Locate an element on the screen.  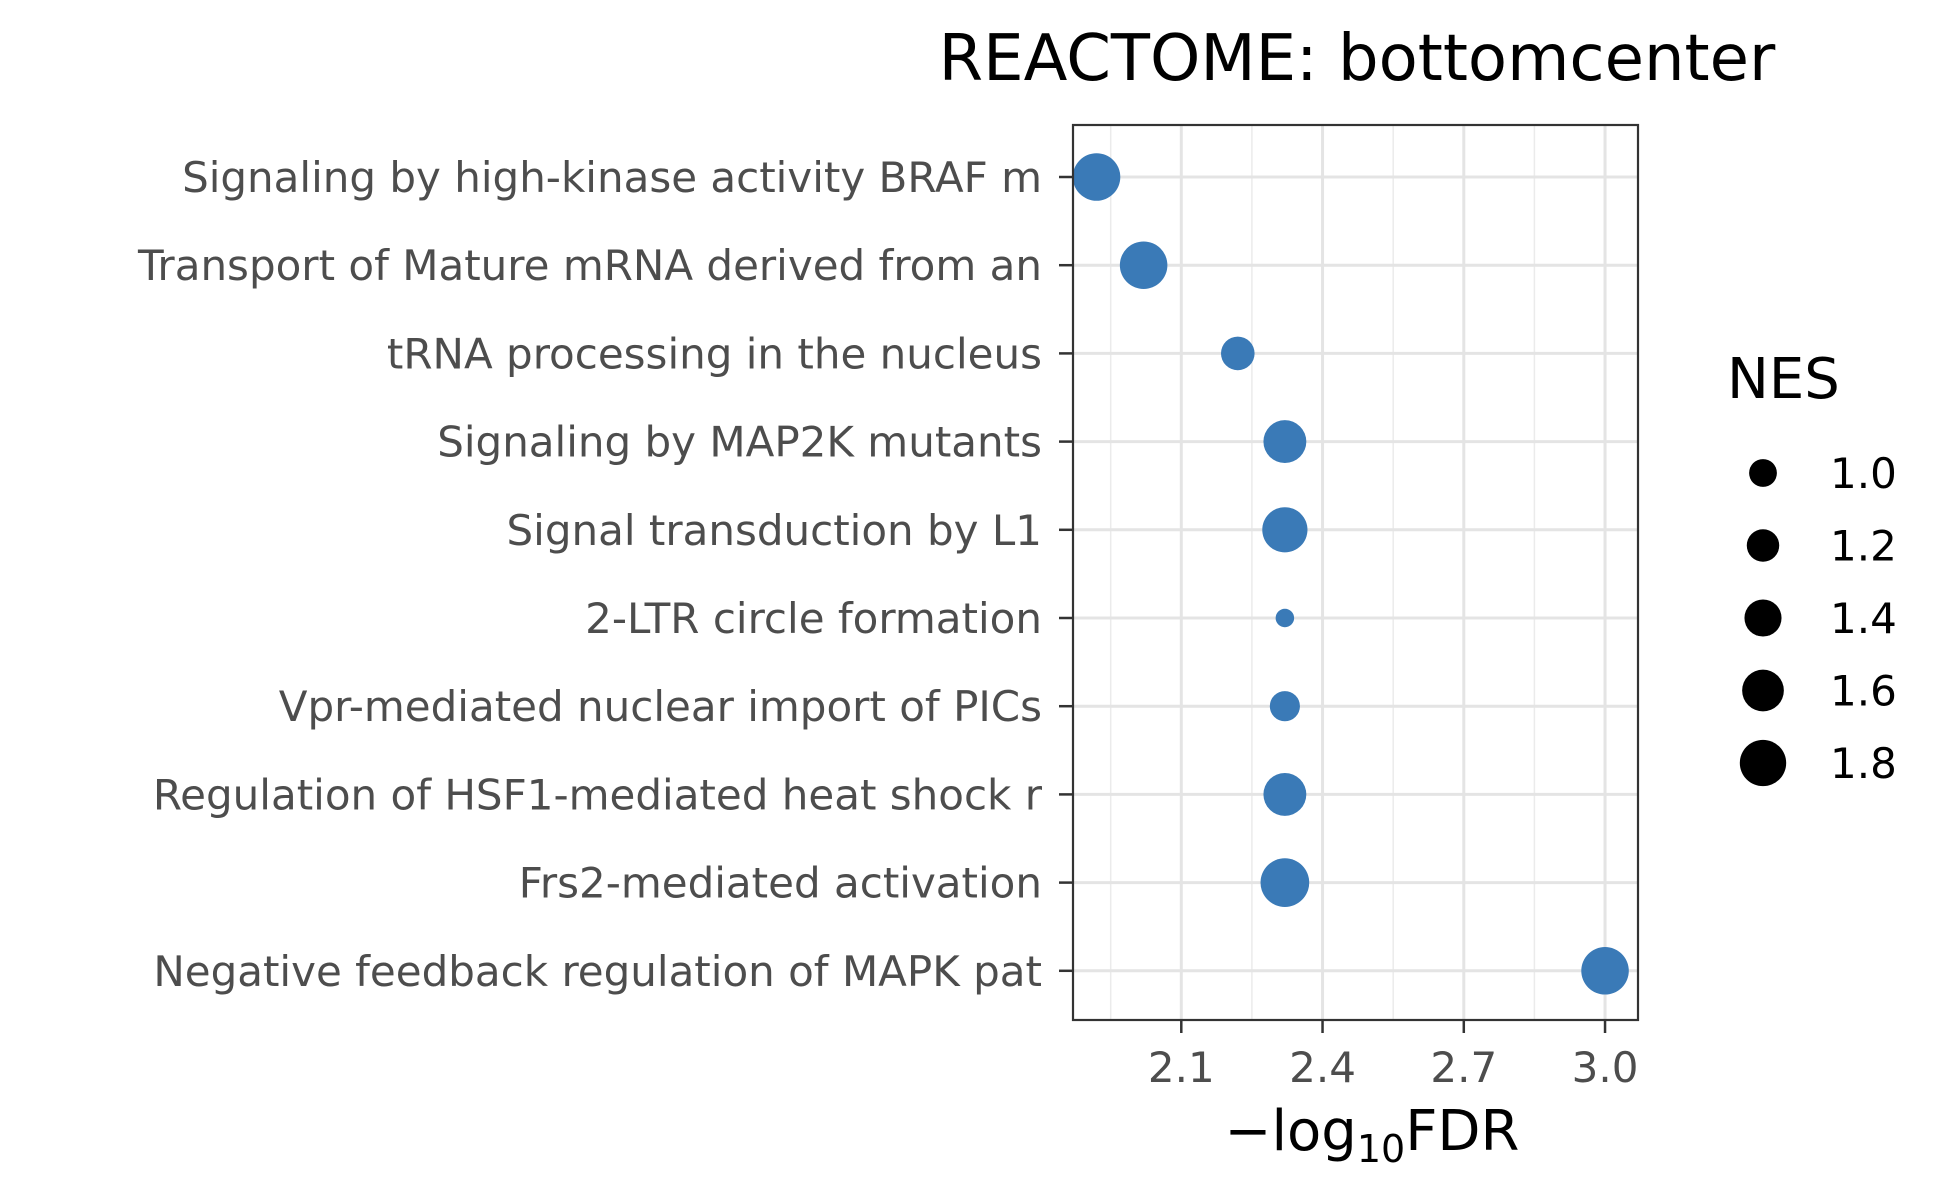
y-tick-label: Regulation of HSF1-mediated heat shock r is located at coordinates (598, 794).